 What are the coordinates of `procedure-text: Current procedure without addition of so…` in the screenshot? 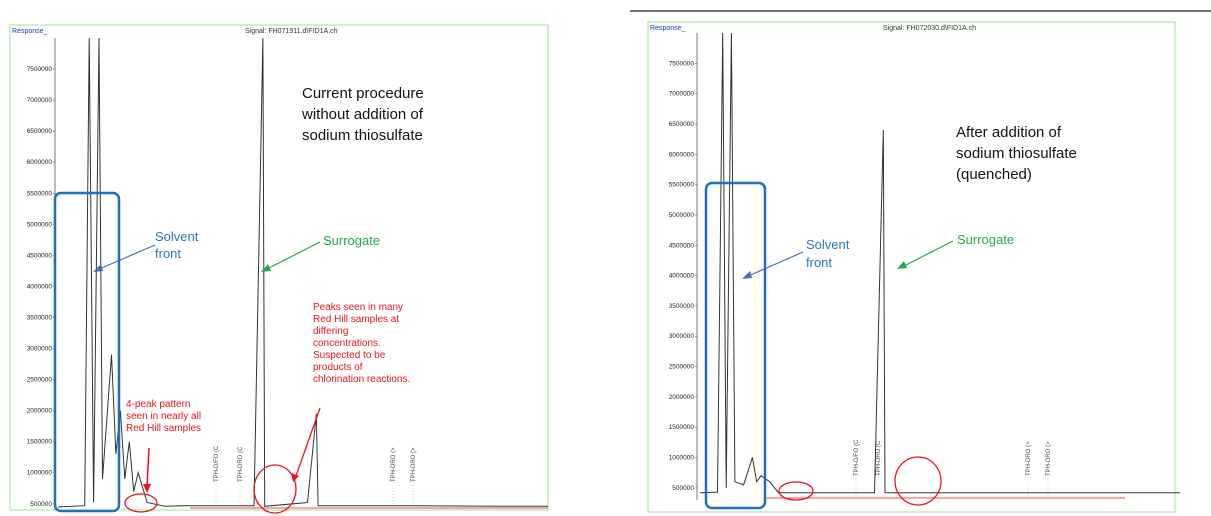 It's located at (364, 114).